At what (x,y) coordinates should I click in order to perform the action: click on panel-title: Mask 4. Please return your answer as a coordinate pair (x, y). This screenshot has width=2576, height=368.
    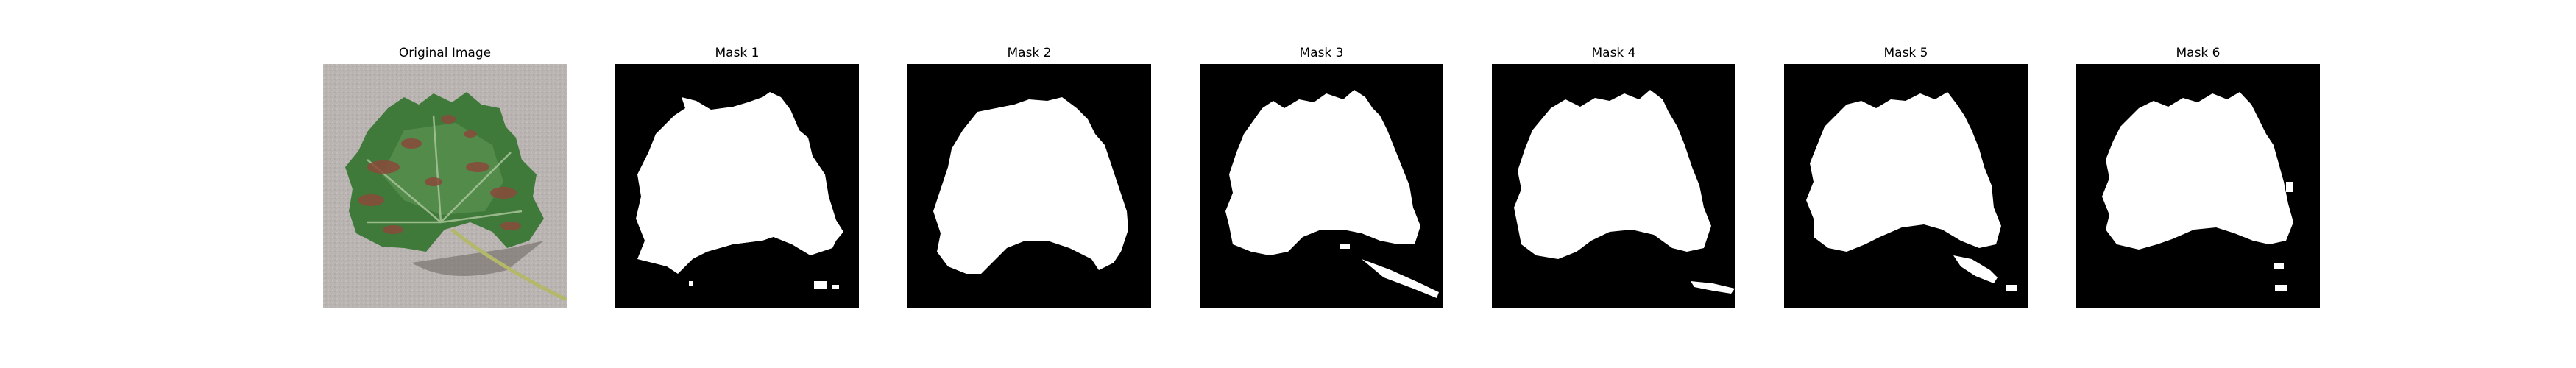
    Looking at the image, I should click on (1614, 53).